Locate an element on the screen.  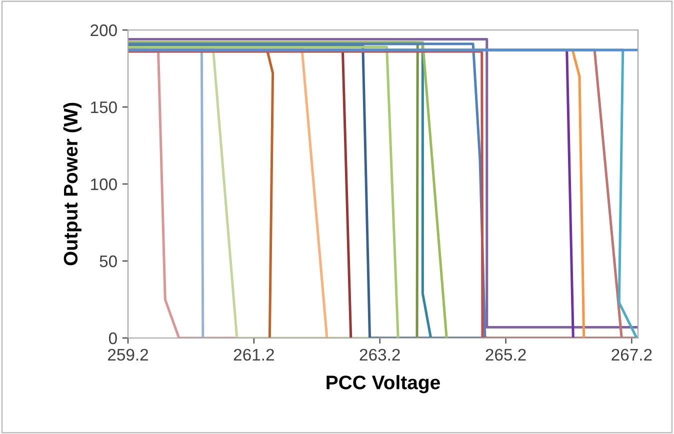
y-axis-title: Output Power (W) is located at coordinates (72, 184).